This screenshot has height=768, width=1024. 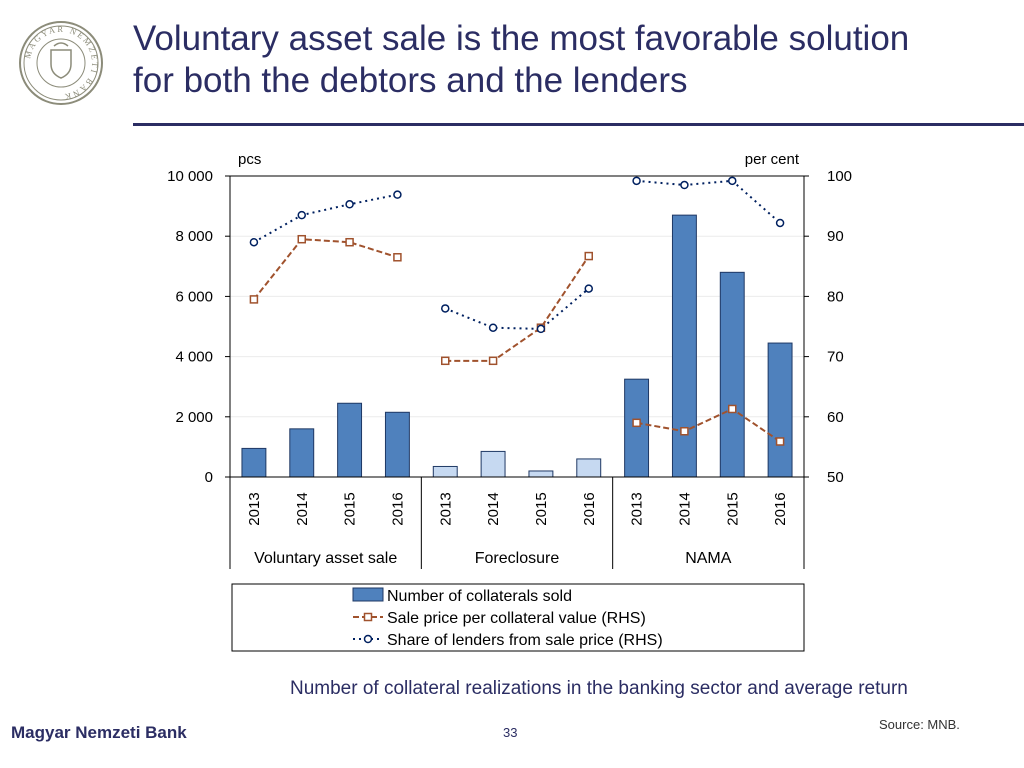 I want to click on right-tick-label: 60, so click(x=835, y=417).